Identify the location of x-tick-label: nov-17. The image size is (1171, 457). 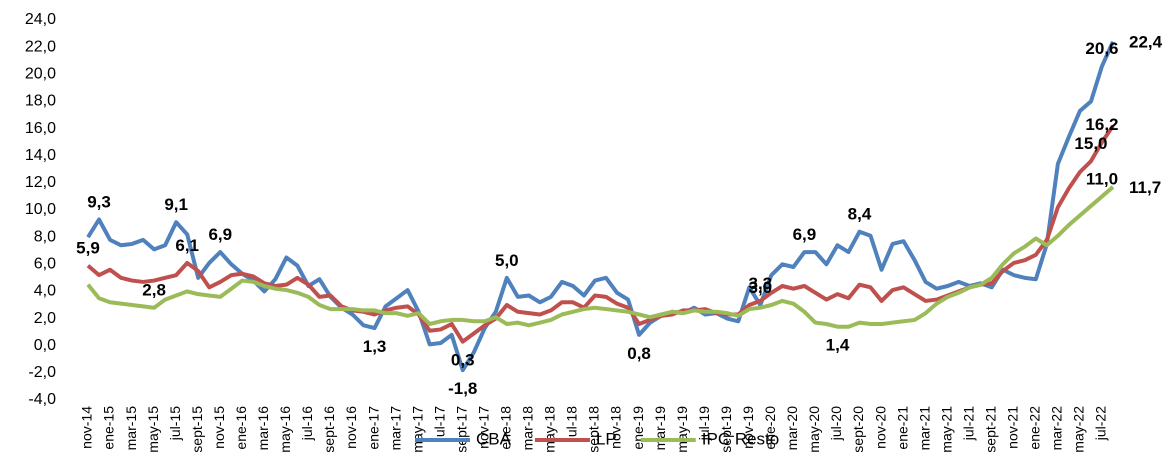
(483, 427).